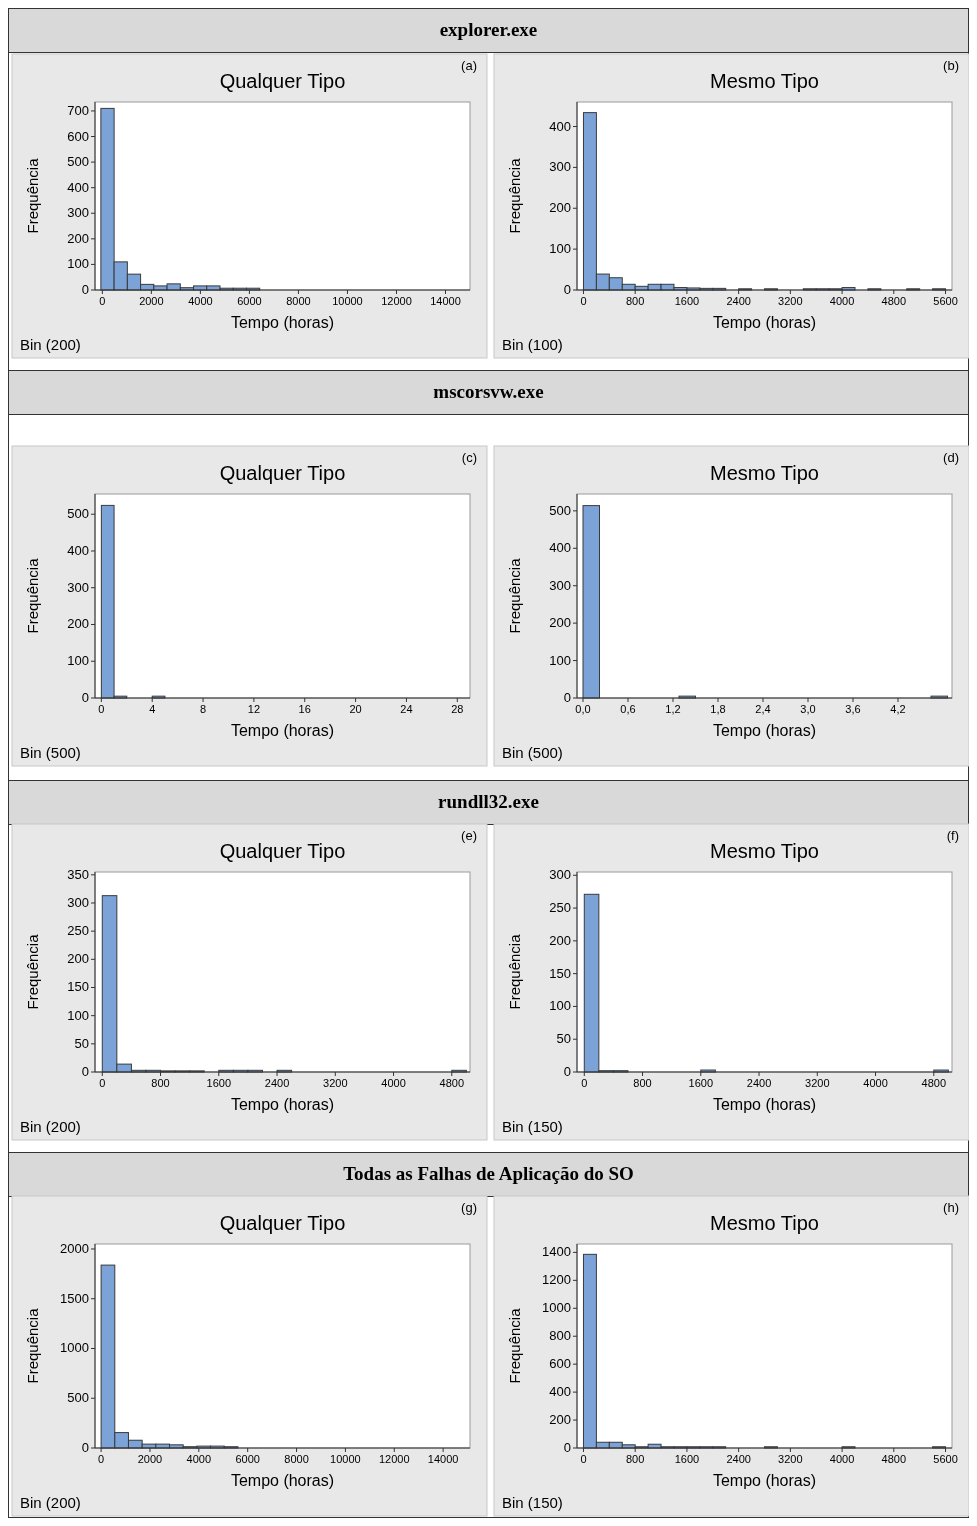  I want to click on text: Bin (200), so click(50, 1502).